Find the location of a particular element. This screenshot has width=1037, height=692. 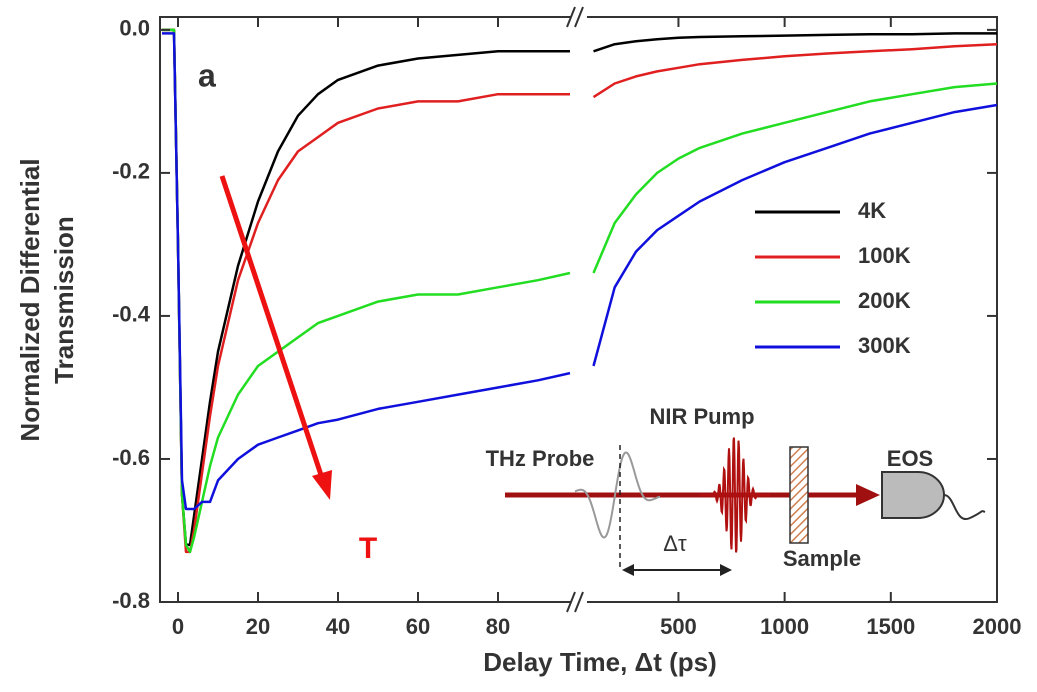

x-axis-label: Delay Time, Δt (ps) is located at coordinates (600, 662).